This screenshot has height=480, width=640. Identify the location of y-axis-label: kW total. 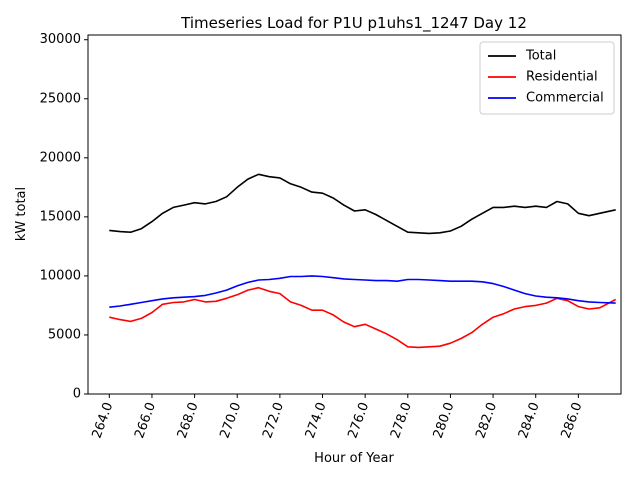
(21, 214).